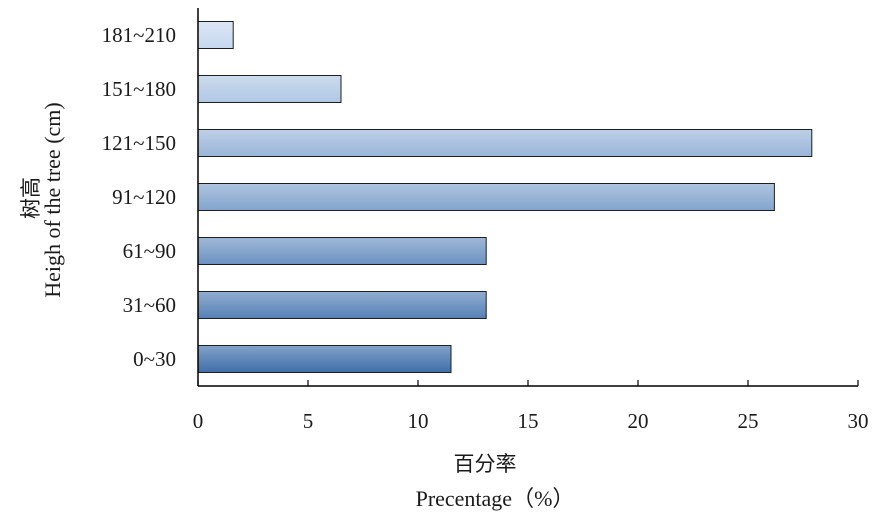  Describe the element at coordinates (858, 421) in the screenshot. I see `x-tick-label: 30` at that location.